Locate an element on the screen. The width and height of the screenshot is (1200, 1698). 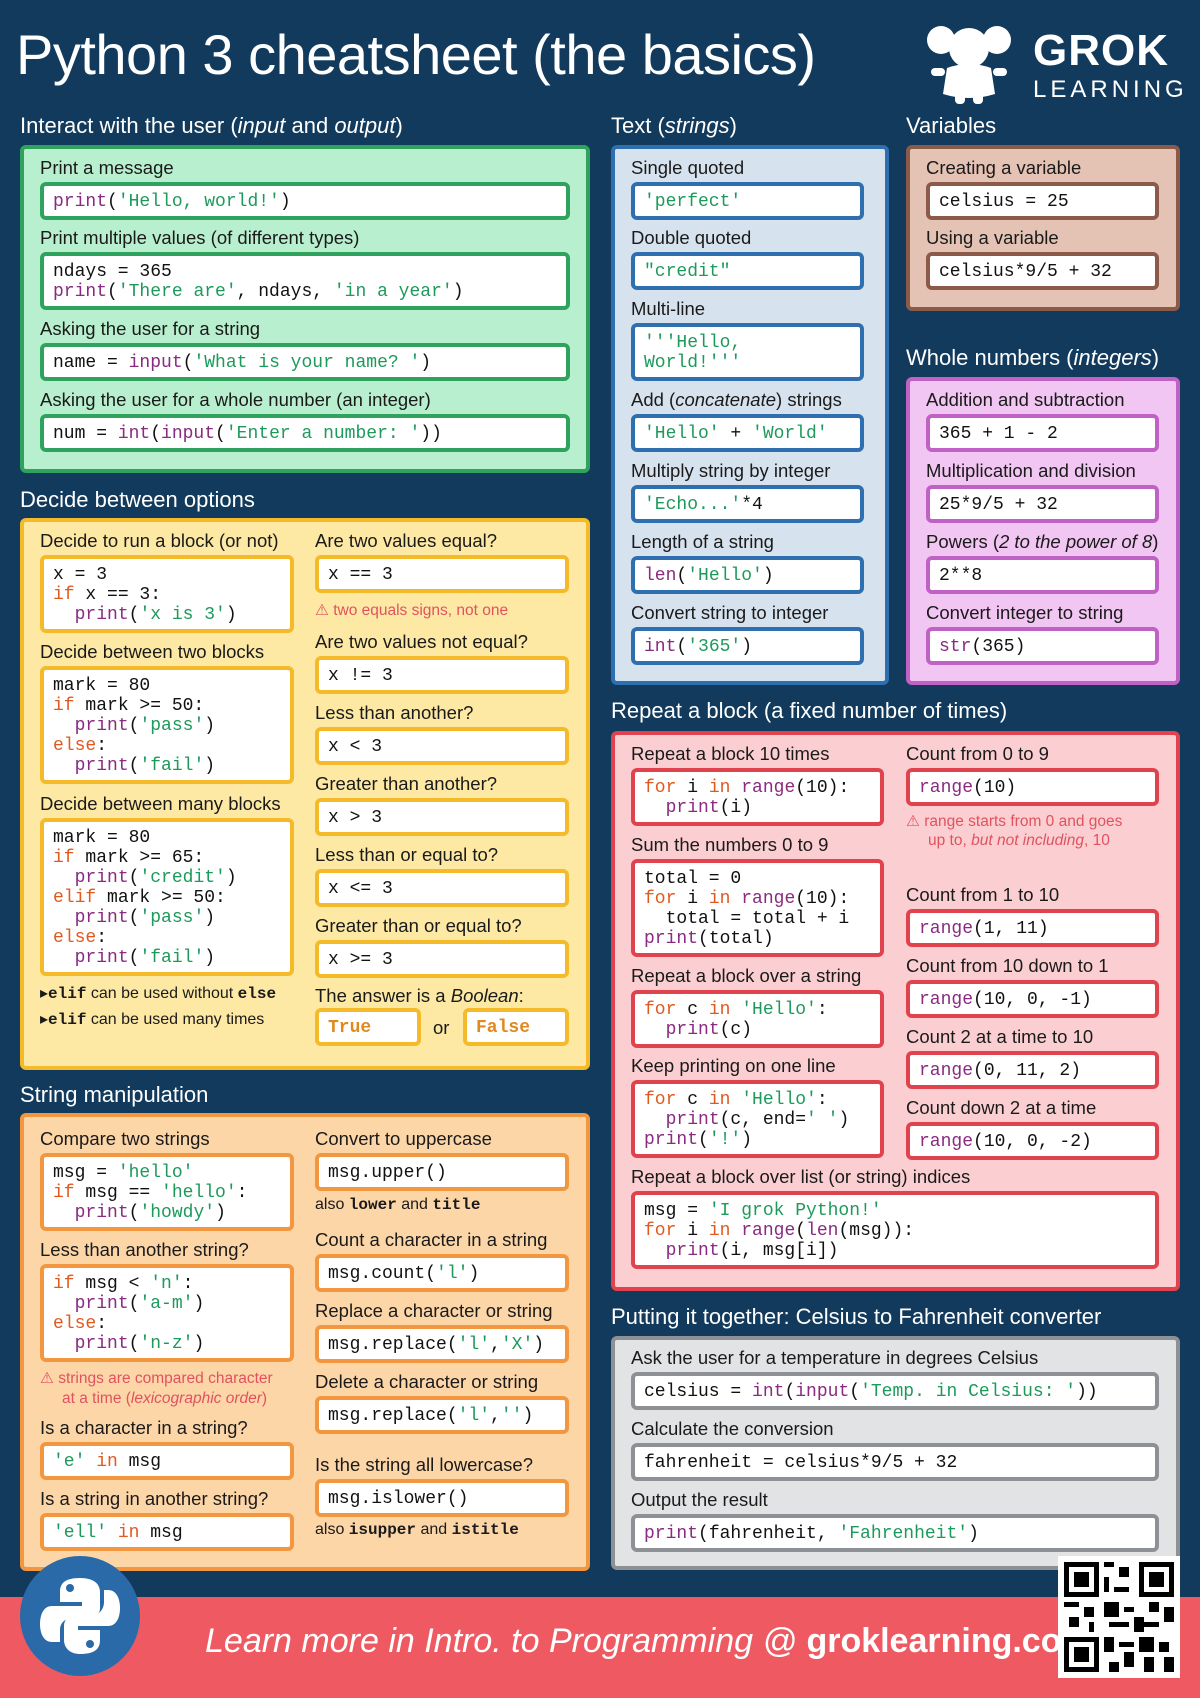
note-isupper-istitle: also isupper and istitle is located at coordinates (417, 1530).